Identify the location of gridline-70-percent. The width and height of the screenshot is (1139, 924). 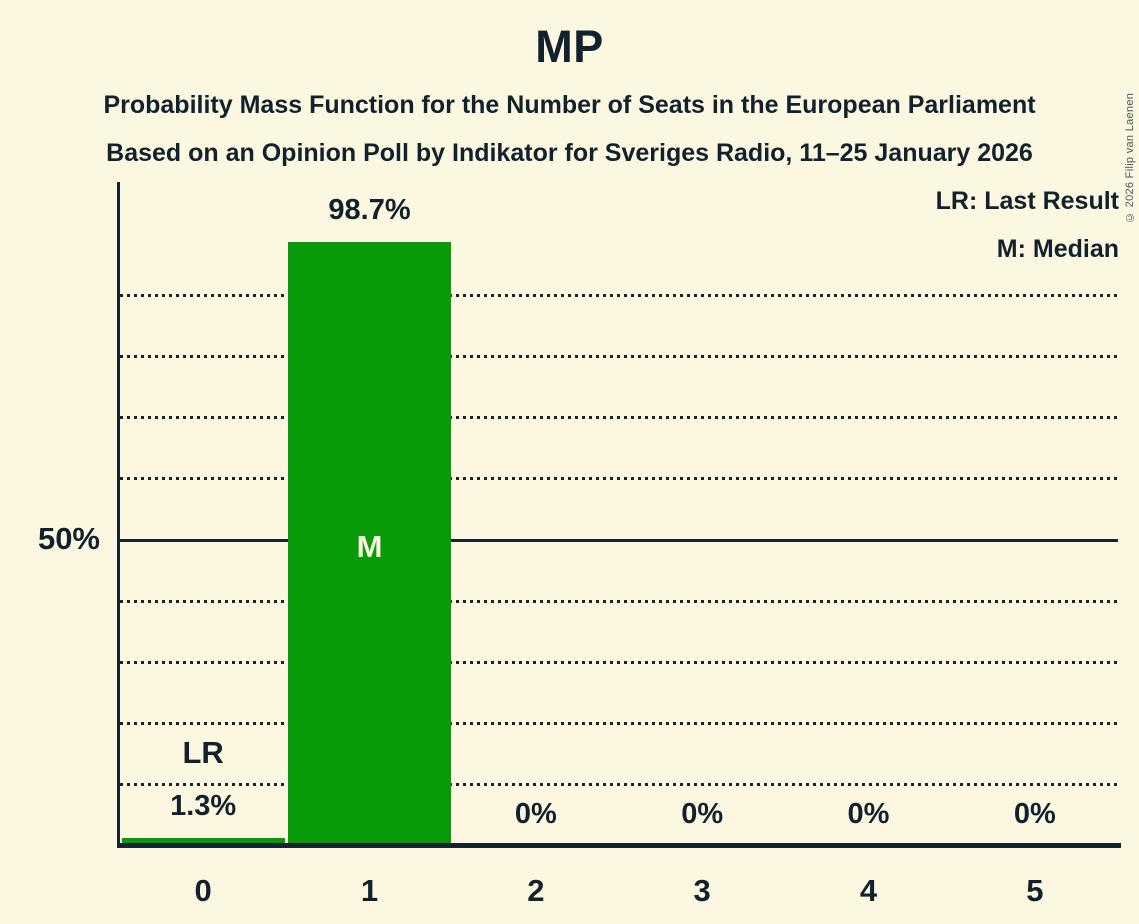
(619, 418).